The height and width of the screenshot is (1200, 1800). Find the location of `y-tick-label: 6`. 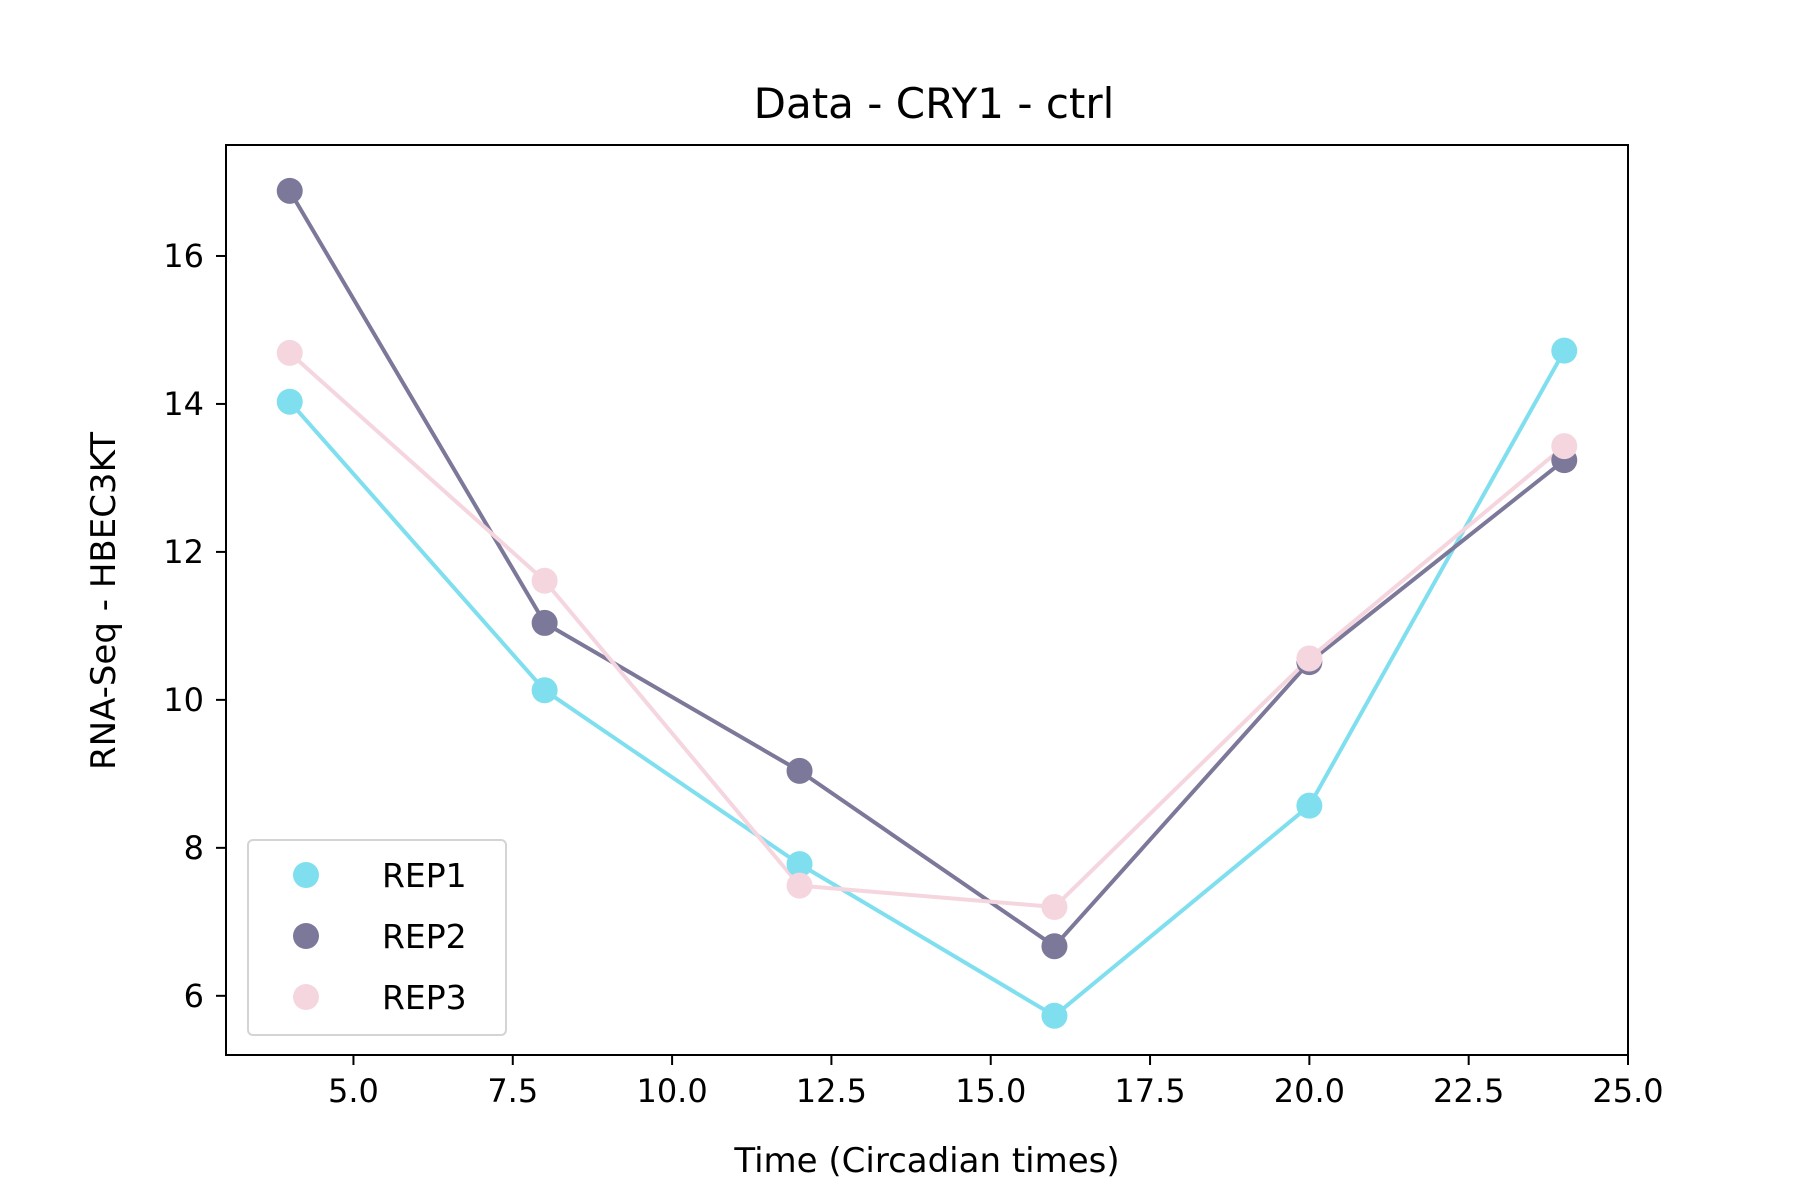

y-tick-label: 6 is located at coordinates (194, 996).